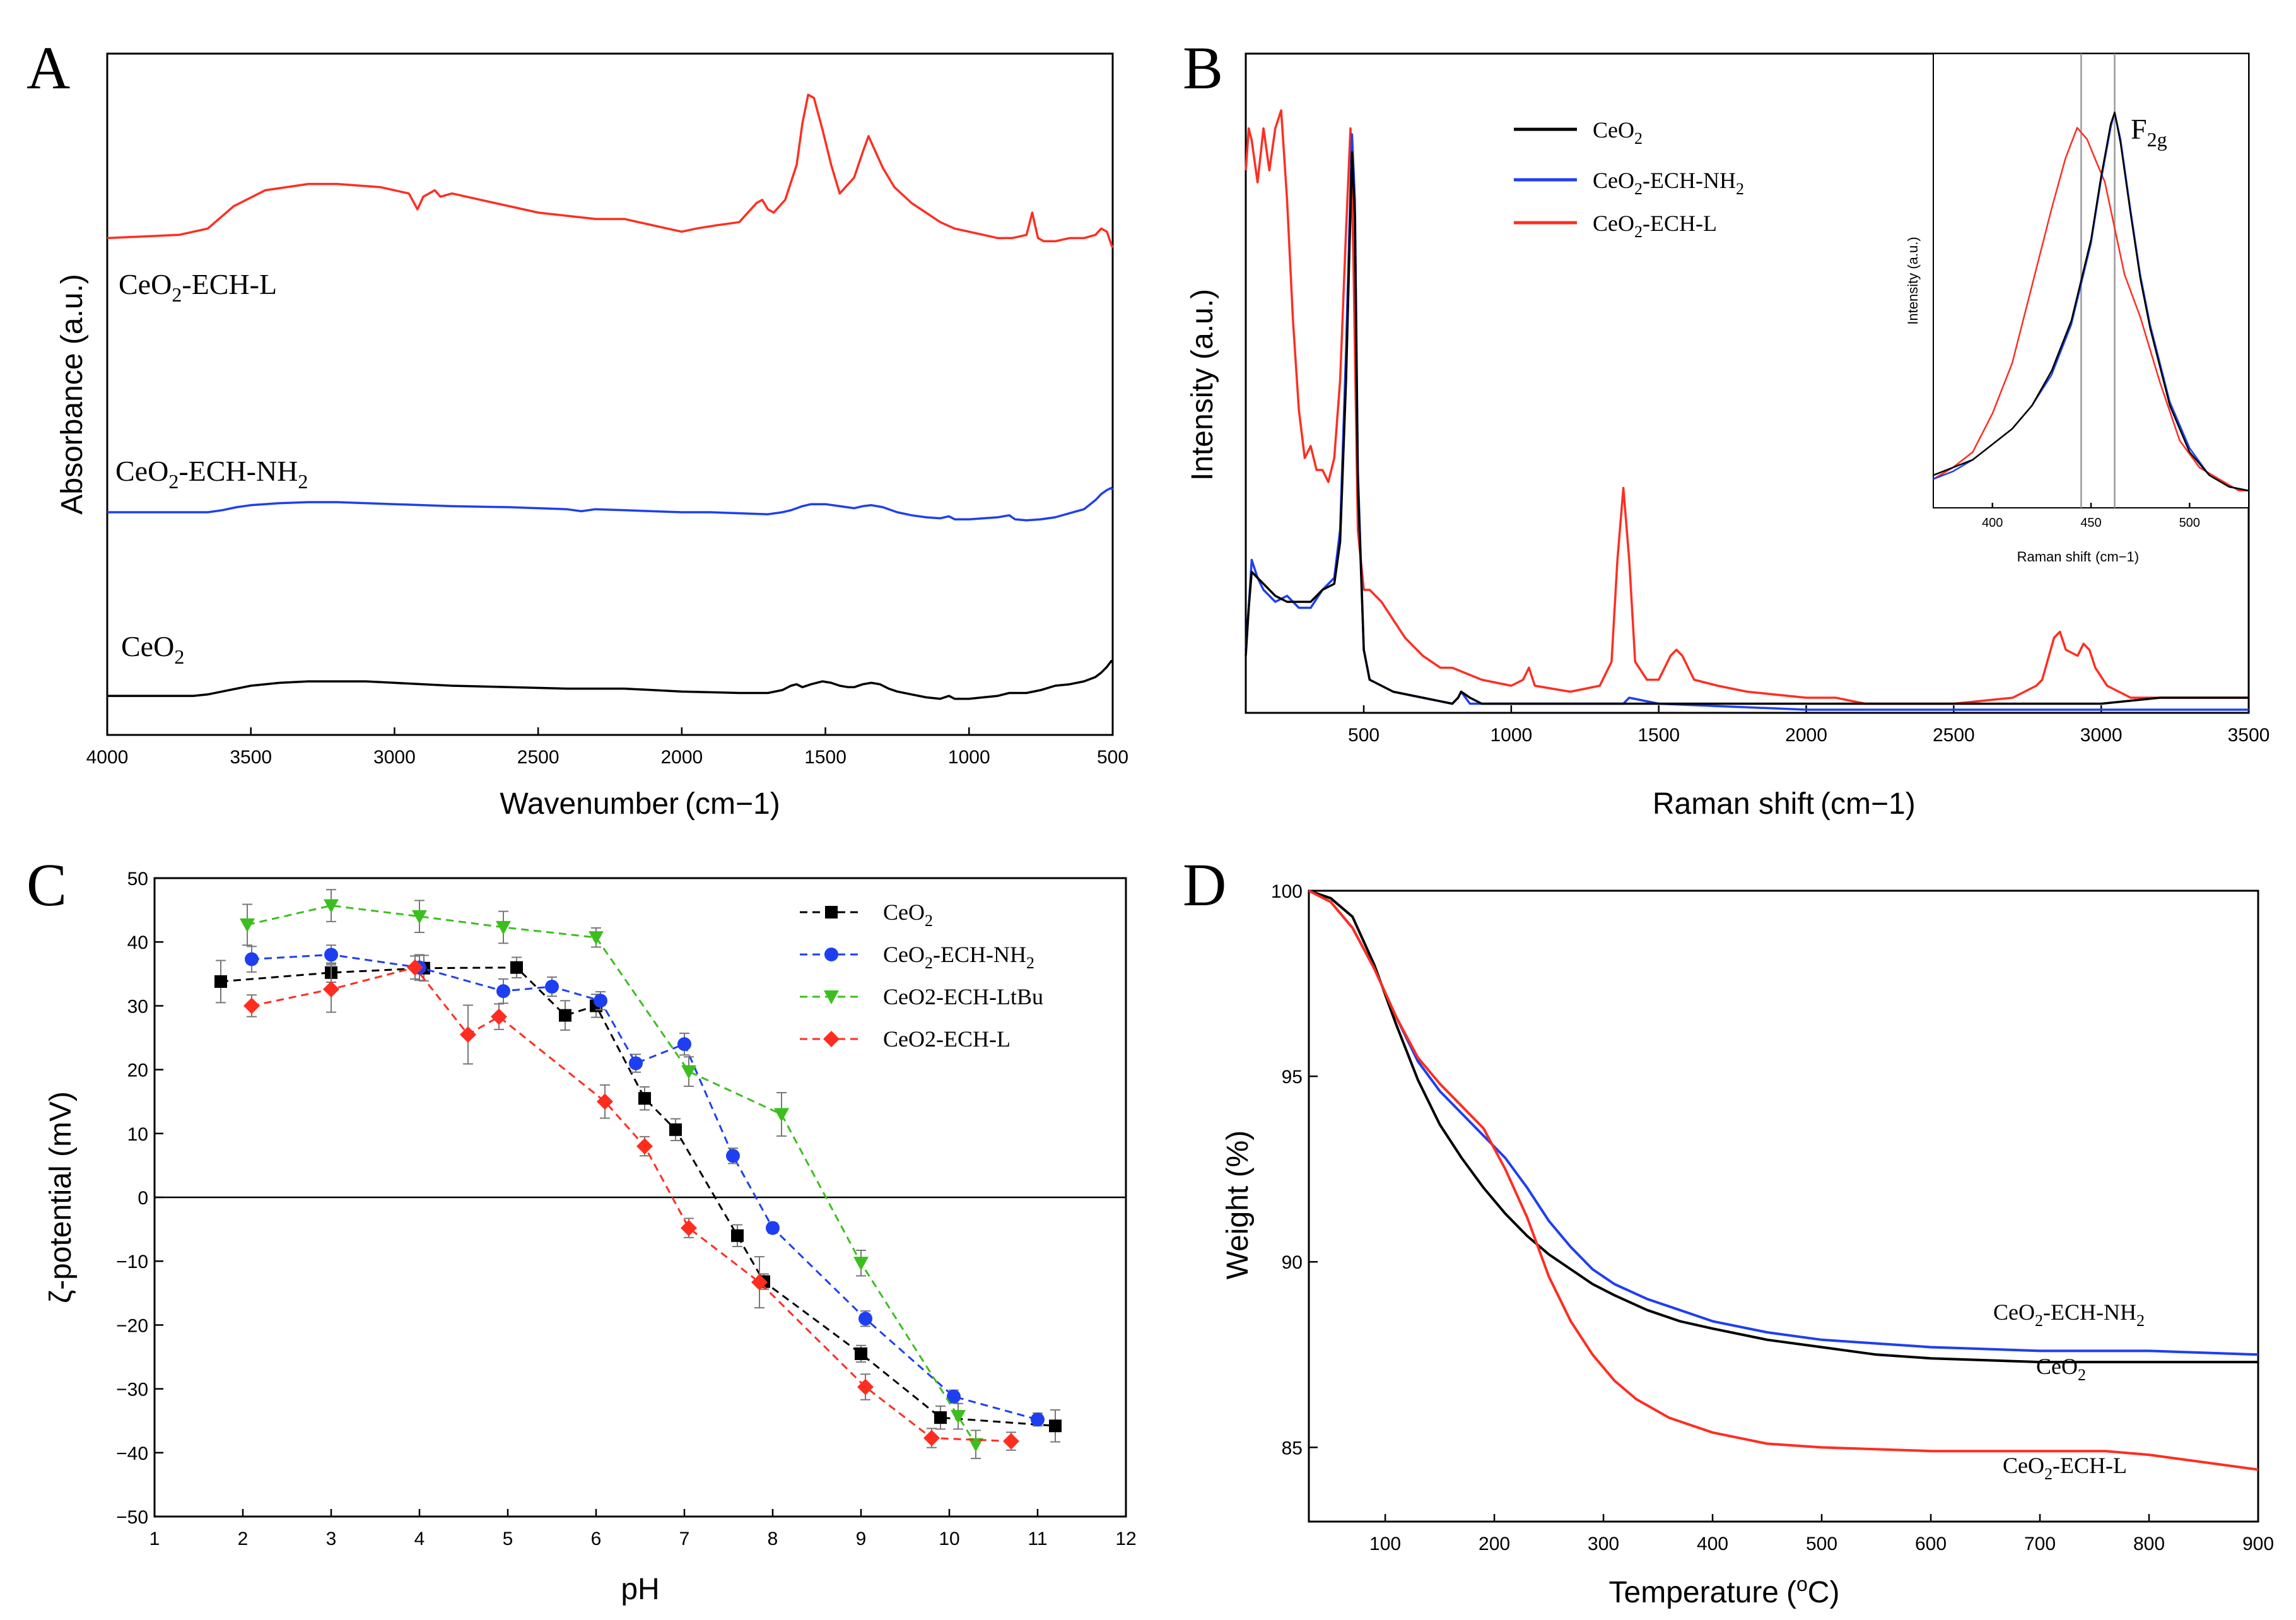  I want to click on panel-d-x-axis-unit: (oC), so click(1812, 1591).